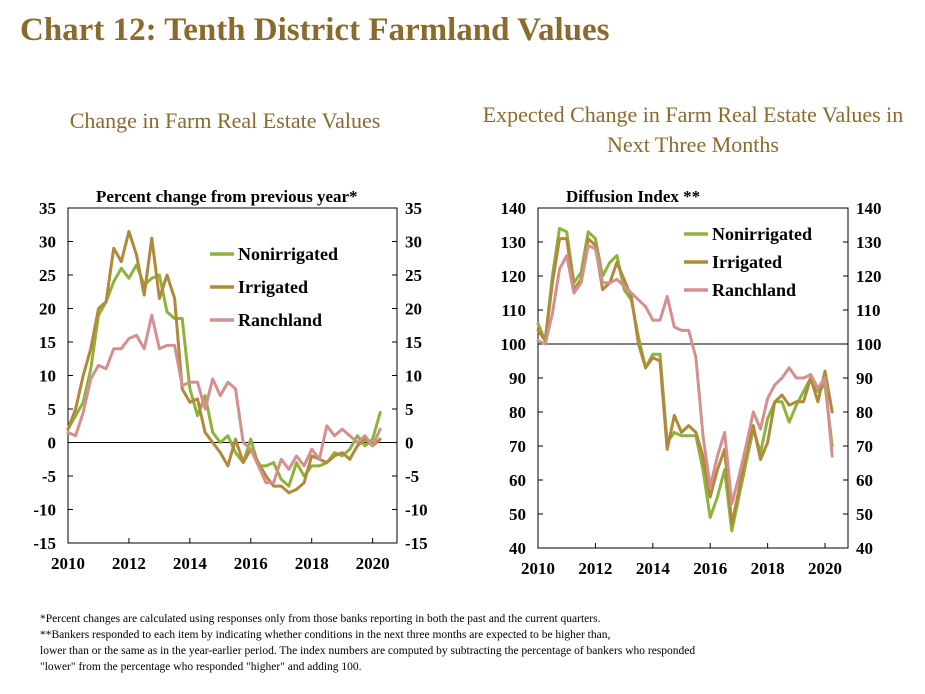  I want to click on y-tick-label-left: 80, so click(517, 412).